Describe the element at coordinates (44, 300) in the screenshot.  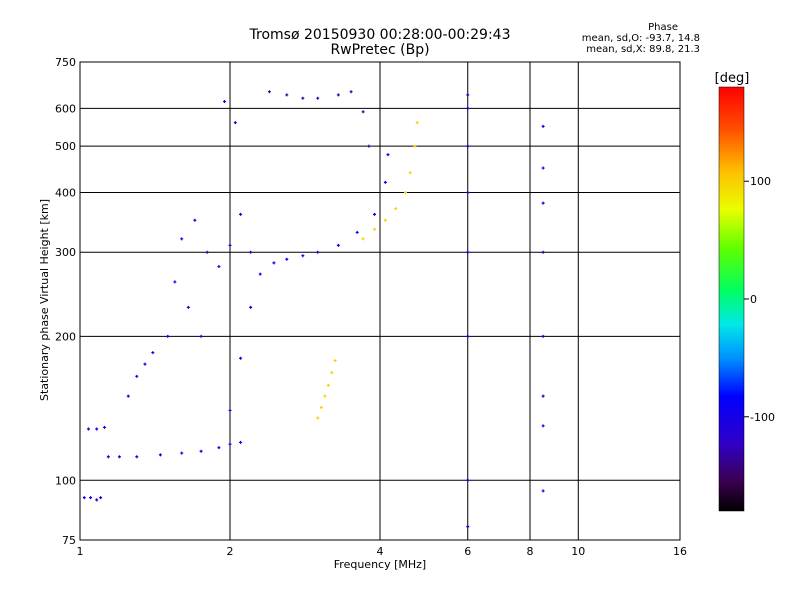
I see `y-axis-label: Stationary phase Virtual Height [km]` at that location.